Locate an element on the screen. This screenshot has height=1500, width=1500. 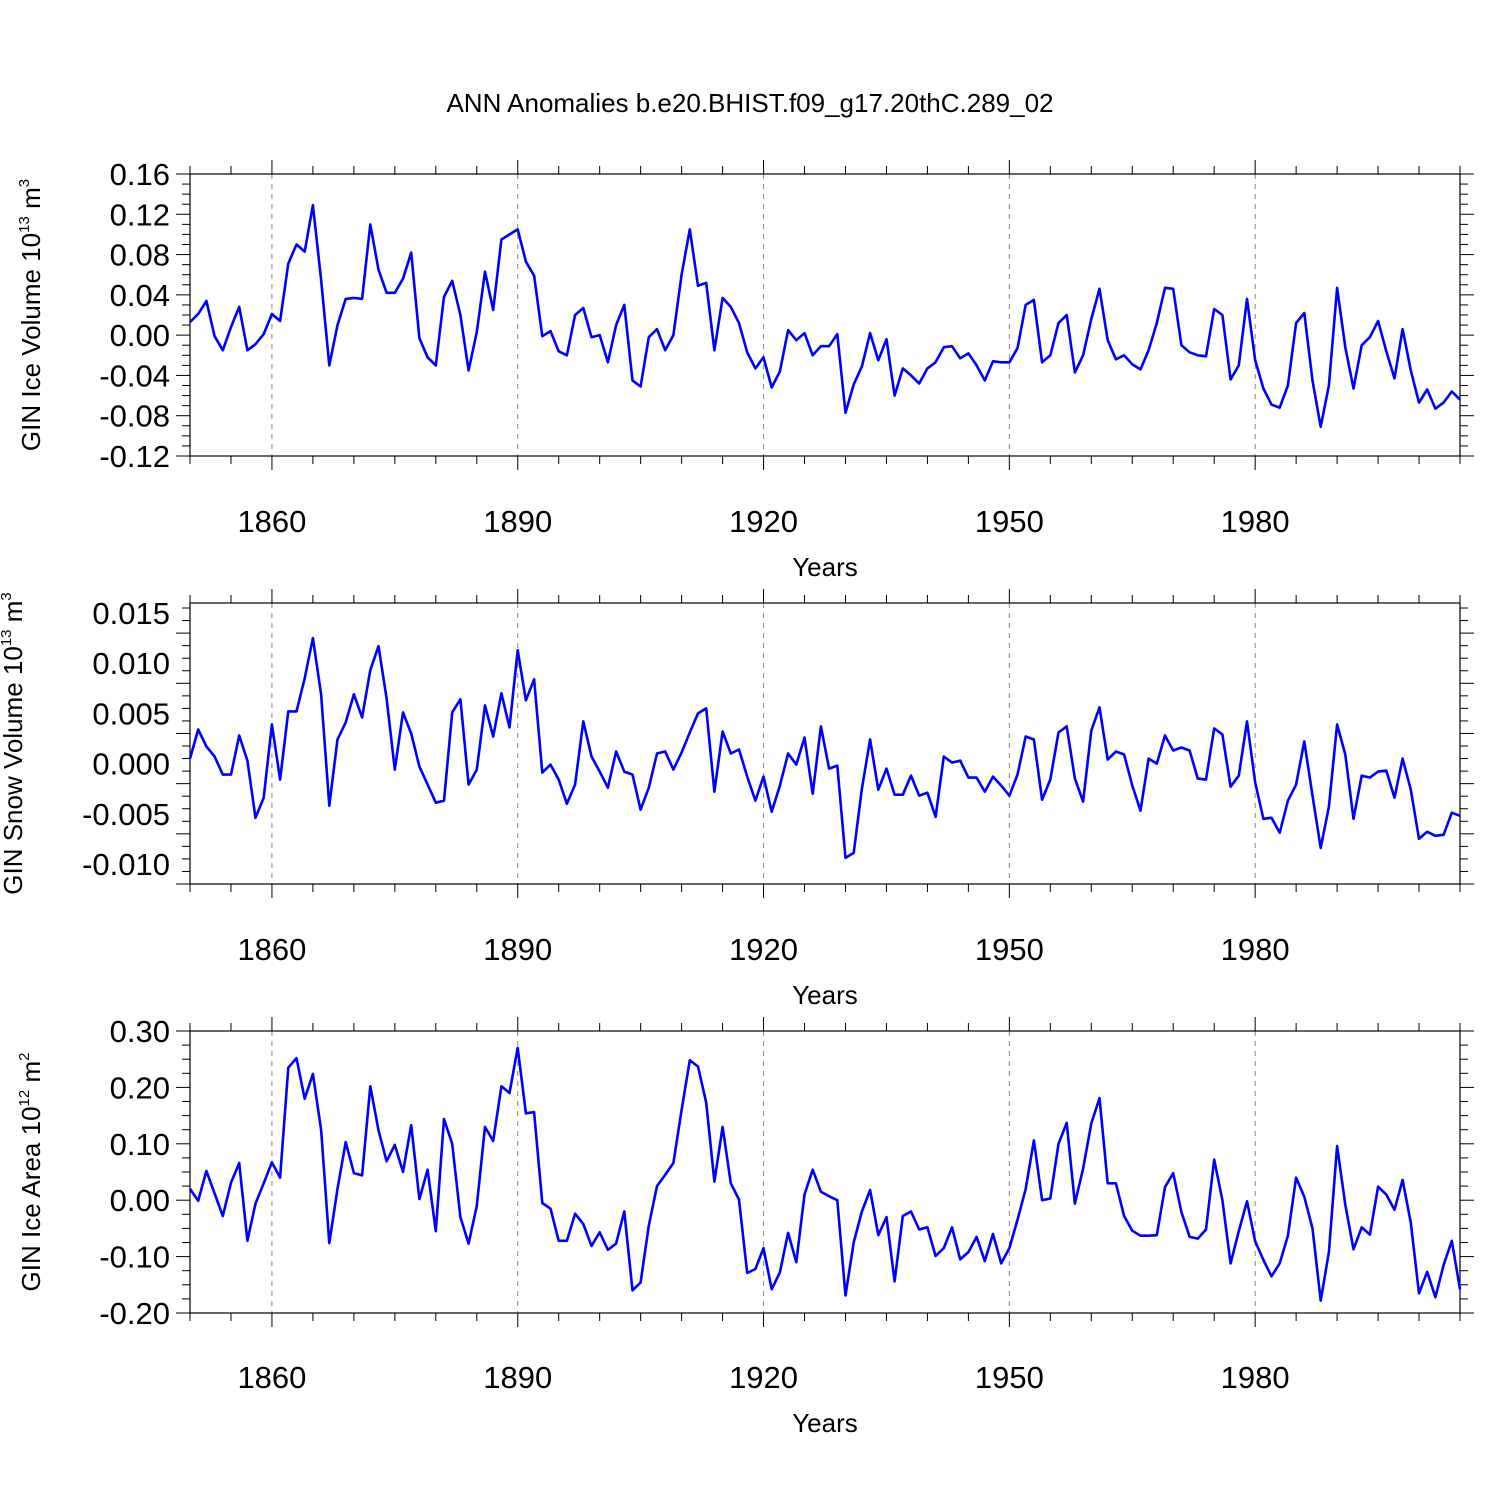
y-axis-label: GIN Snow Volume 1013 m3 is located at coordinates (14, 743).